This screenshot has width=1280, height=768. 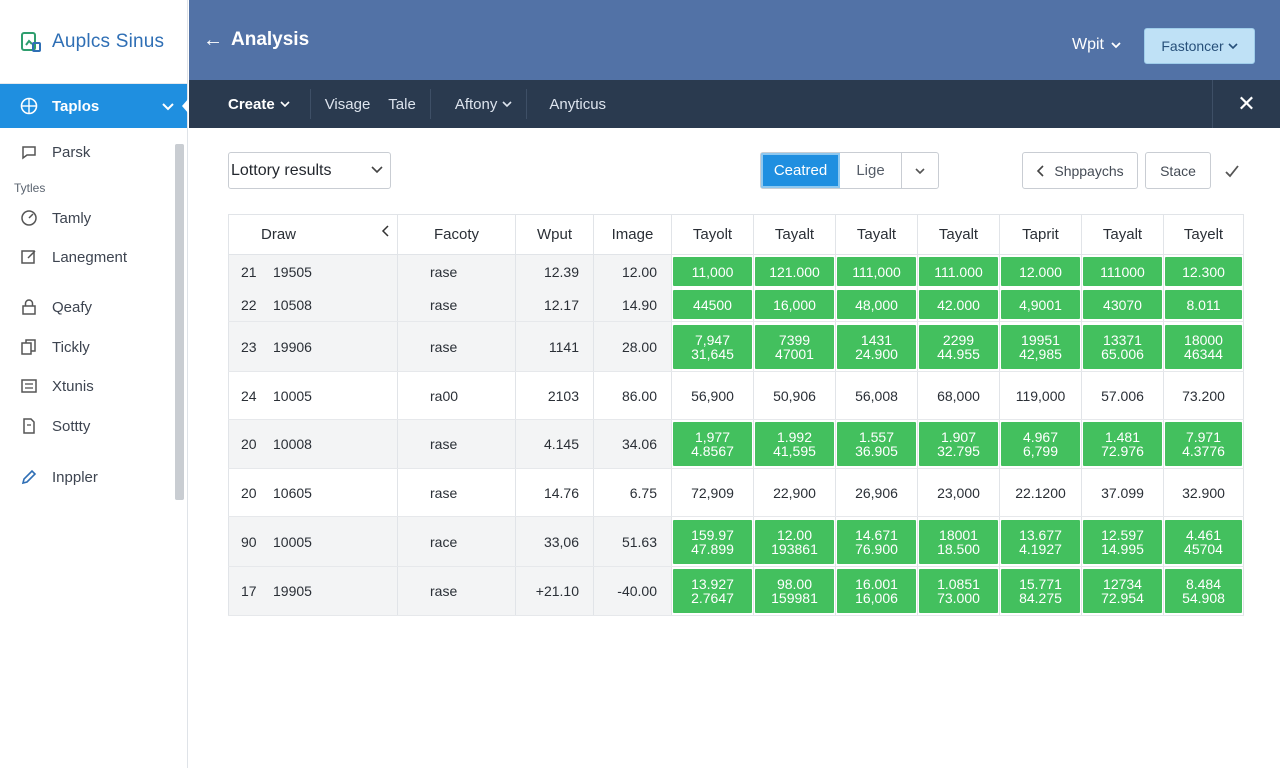 I want to click on value-cell: 4,9001, so click(x=1040, y=305).